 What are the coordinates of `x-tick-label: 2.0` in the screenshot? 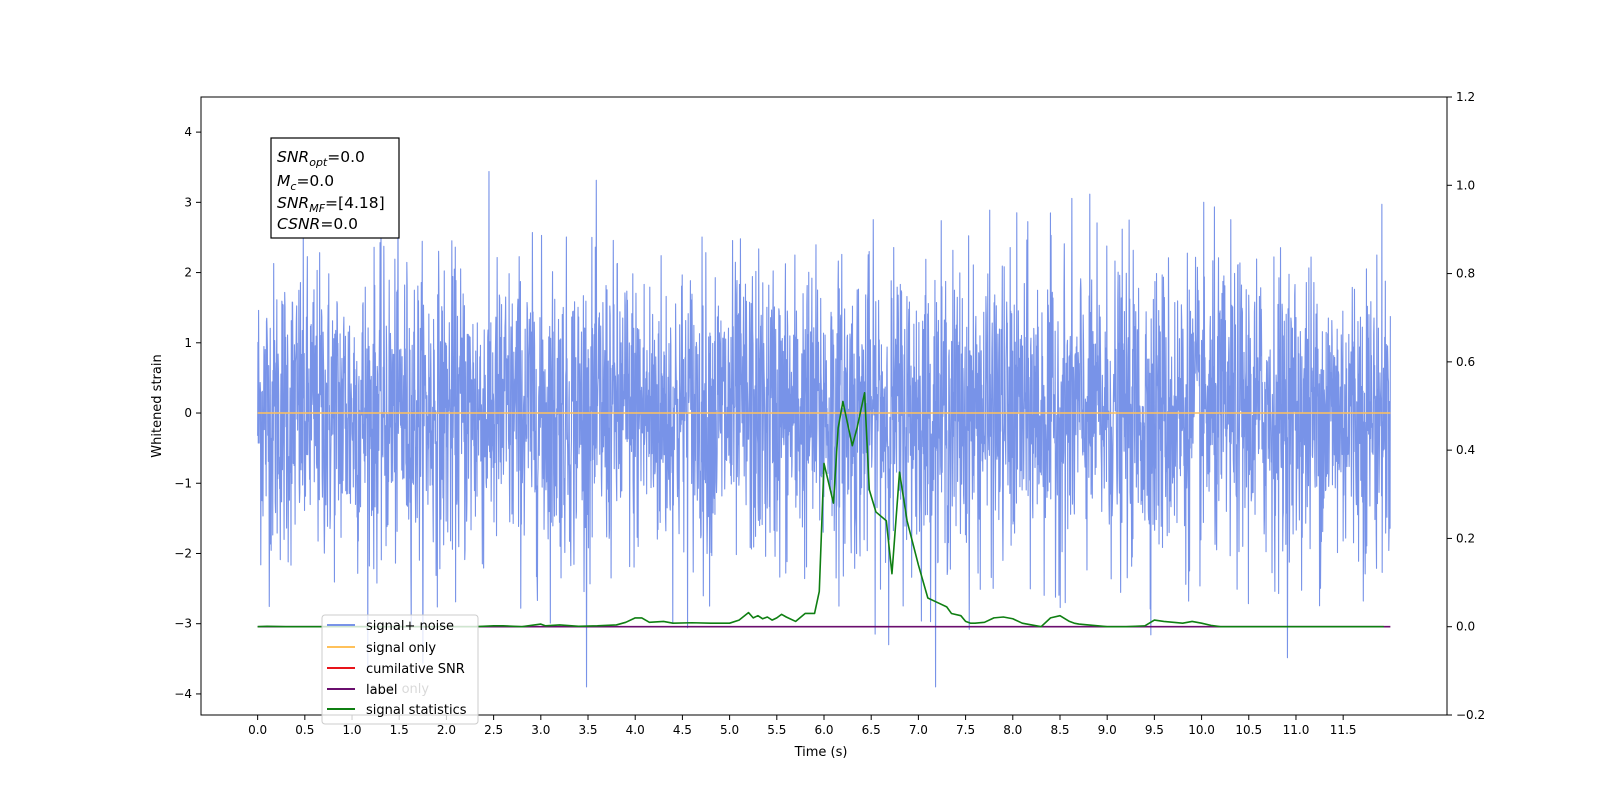 It's located at (446, 730).